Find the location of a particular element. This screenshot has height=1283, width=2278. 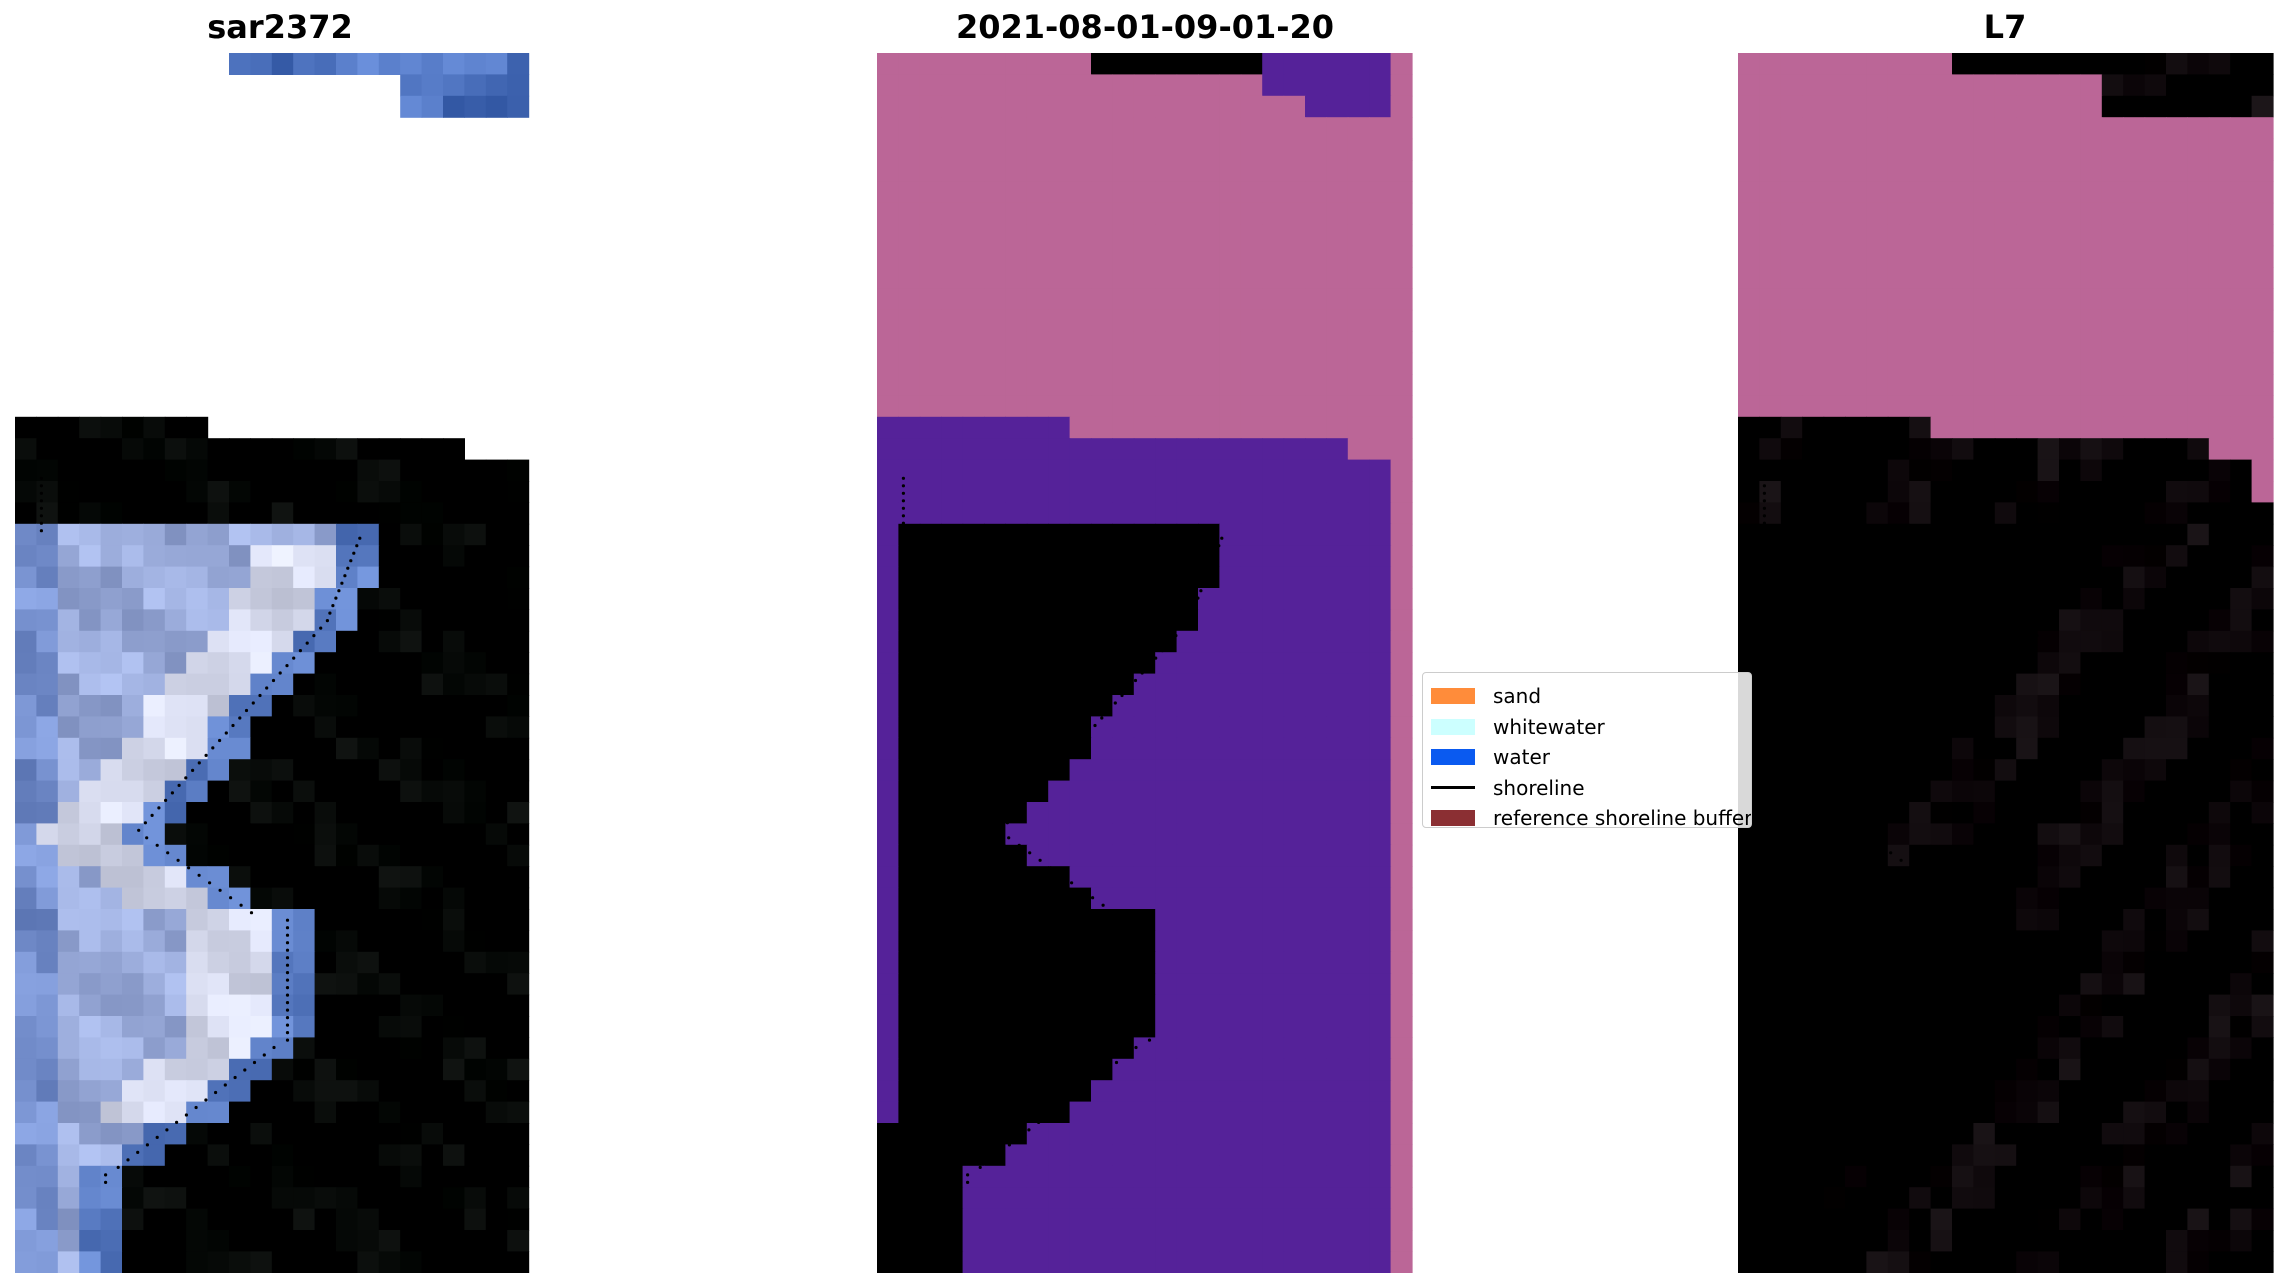

legend-item-whitewater: whitewater is located at coordinates (1591, 727).